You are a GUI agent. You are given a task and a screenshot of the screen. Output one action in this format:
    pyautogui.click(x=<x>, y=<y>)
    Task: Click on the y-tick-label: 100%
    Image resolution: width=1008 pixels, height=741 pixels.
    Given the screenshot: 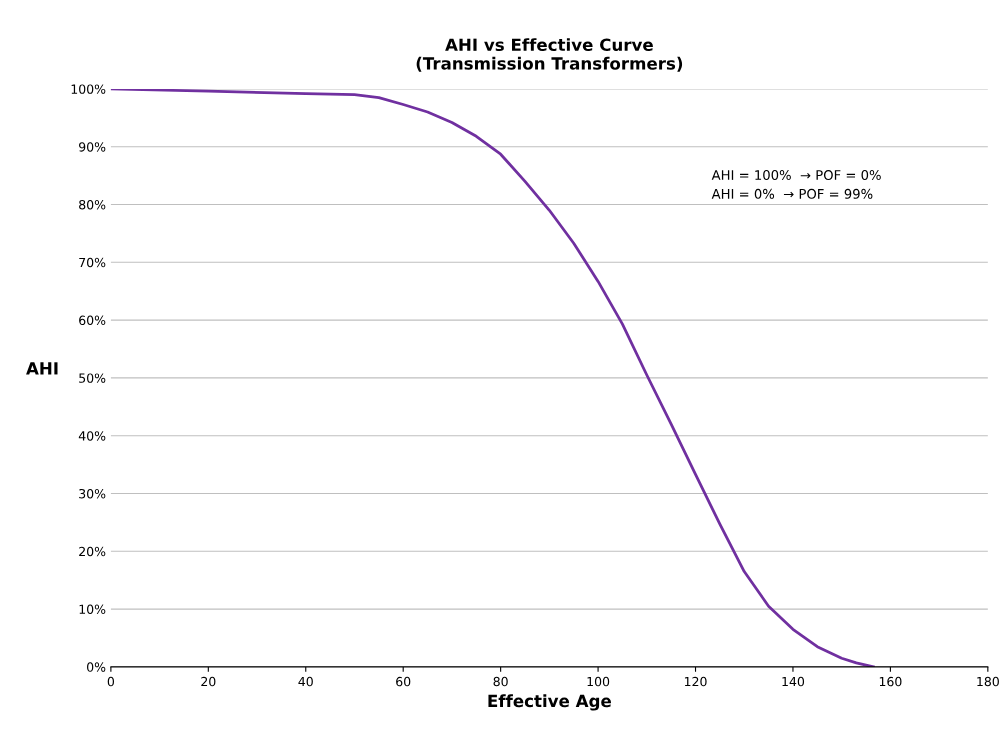 What is the action you would take?
    pyautogui.click(x=88, y=89)
    